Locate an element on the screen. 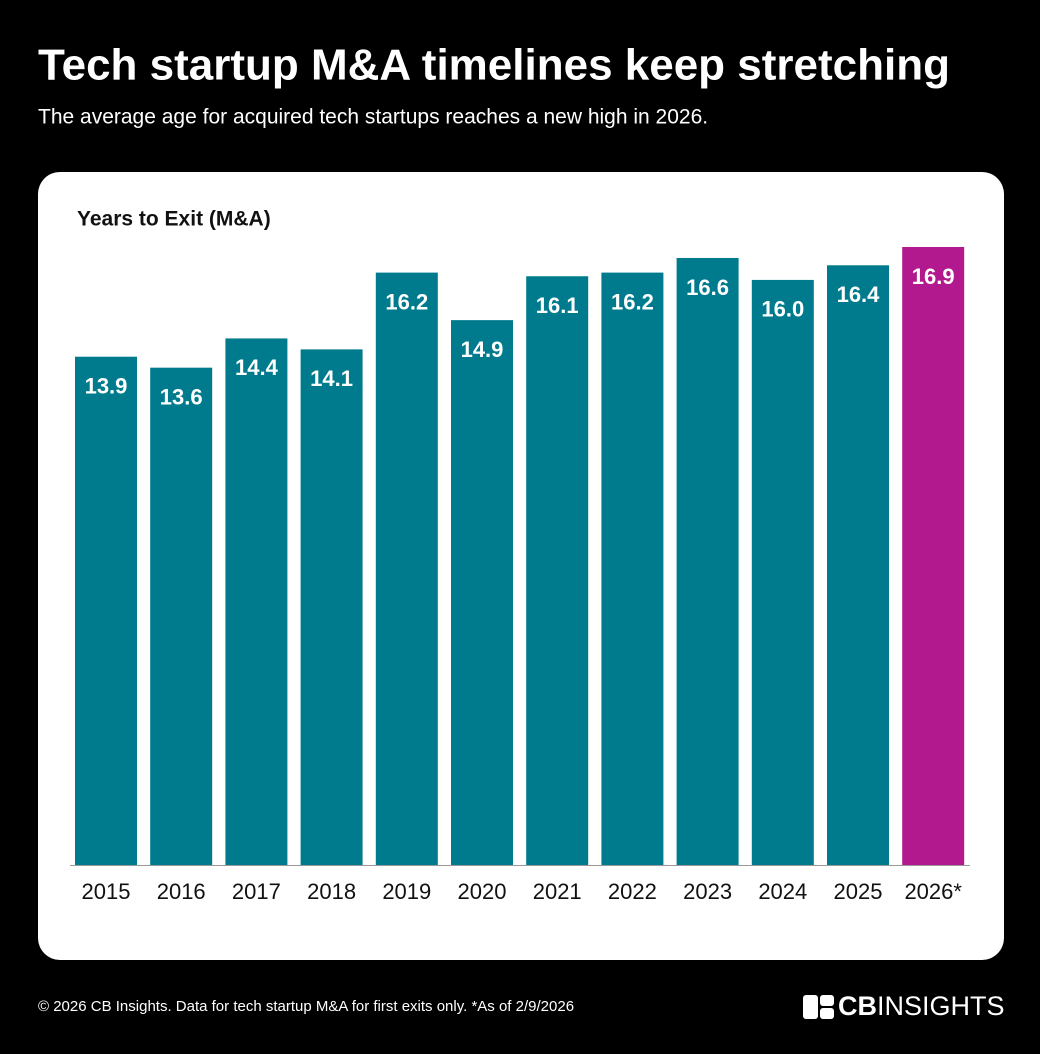 The width and height of the screenshot is (1040, 1054). value-label: 14.4 is located at coordinates (257, 367).